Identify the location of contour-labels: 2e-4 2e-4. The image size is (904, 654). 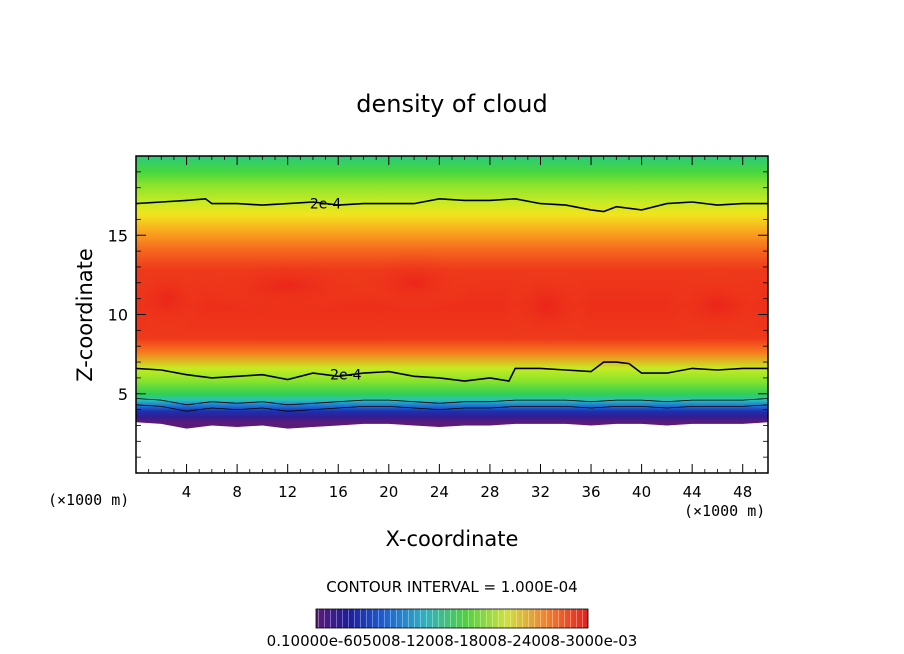
(336, 290).